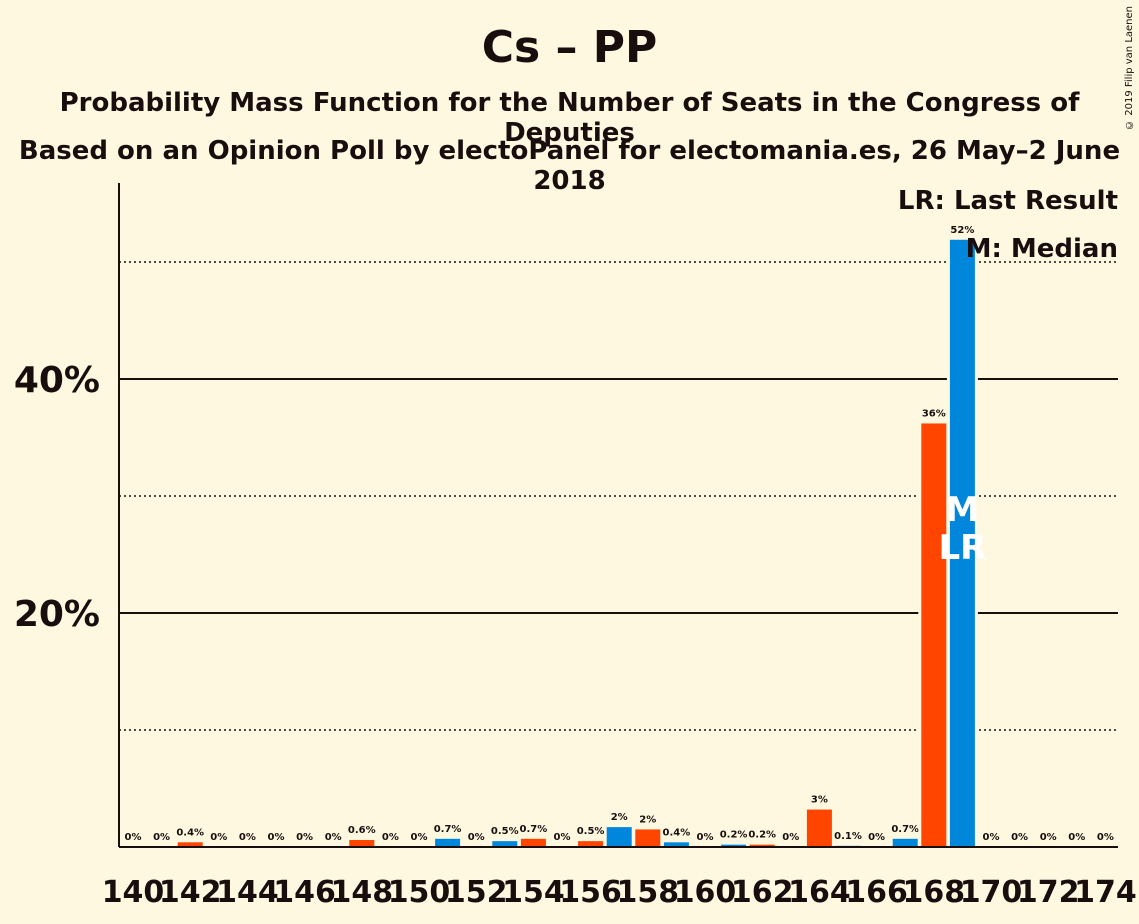 The height and width of the screenshot is (924, 1139). I want to click on legend-last-result: LR: Last Result, so click(1008, 201).